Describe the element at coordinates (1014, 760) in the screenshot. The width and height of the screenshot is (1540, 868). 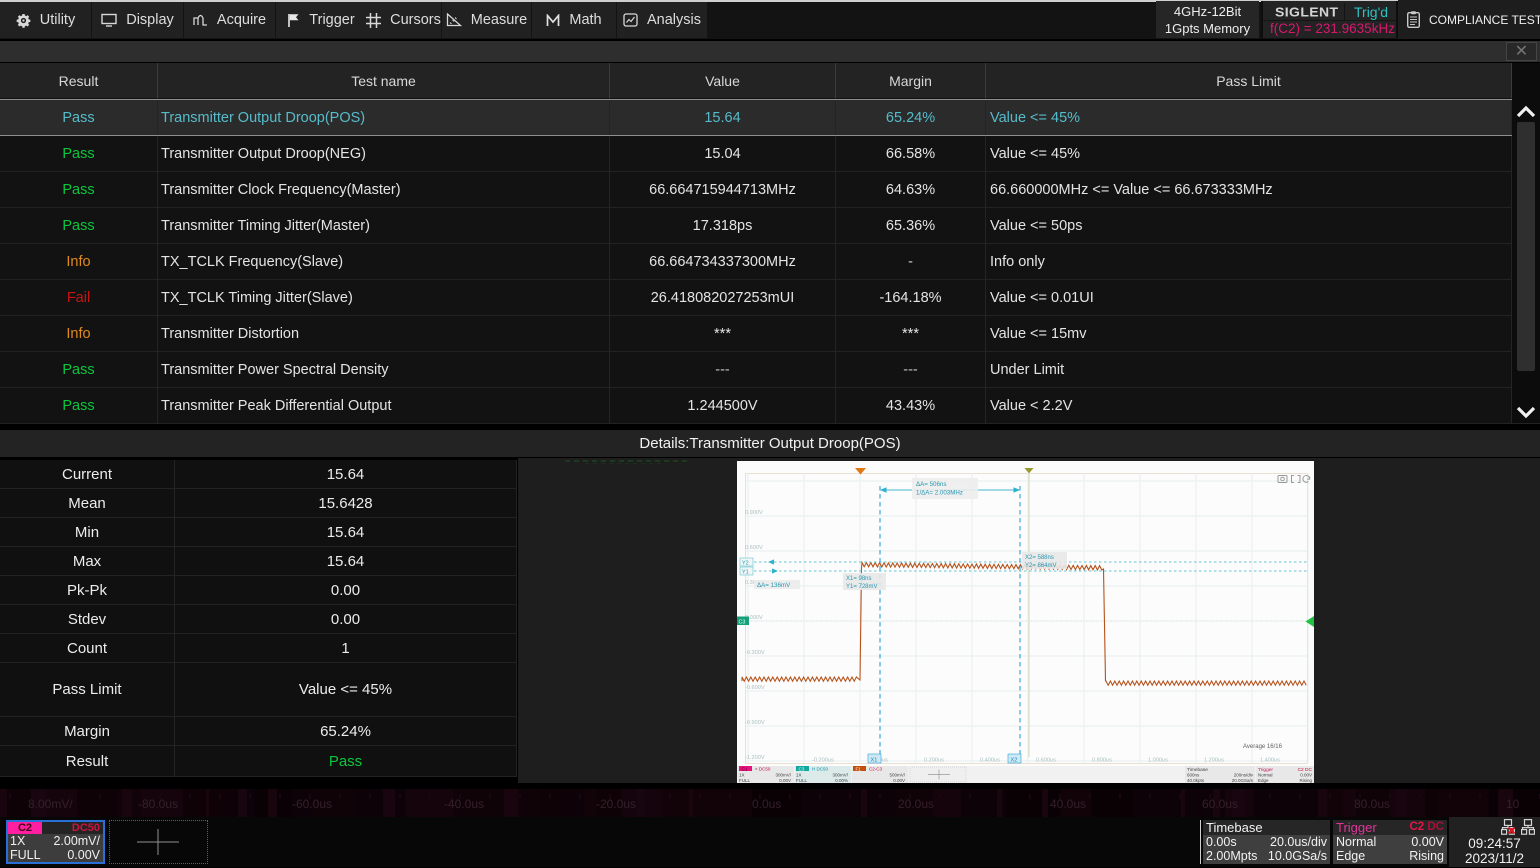
I see `svg-text: X2` at that location.